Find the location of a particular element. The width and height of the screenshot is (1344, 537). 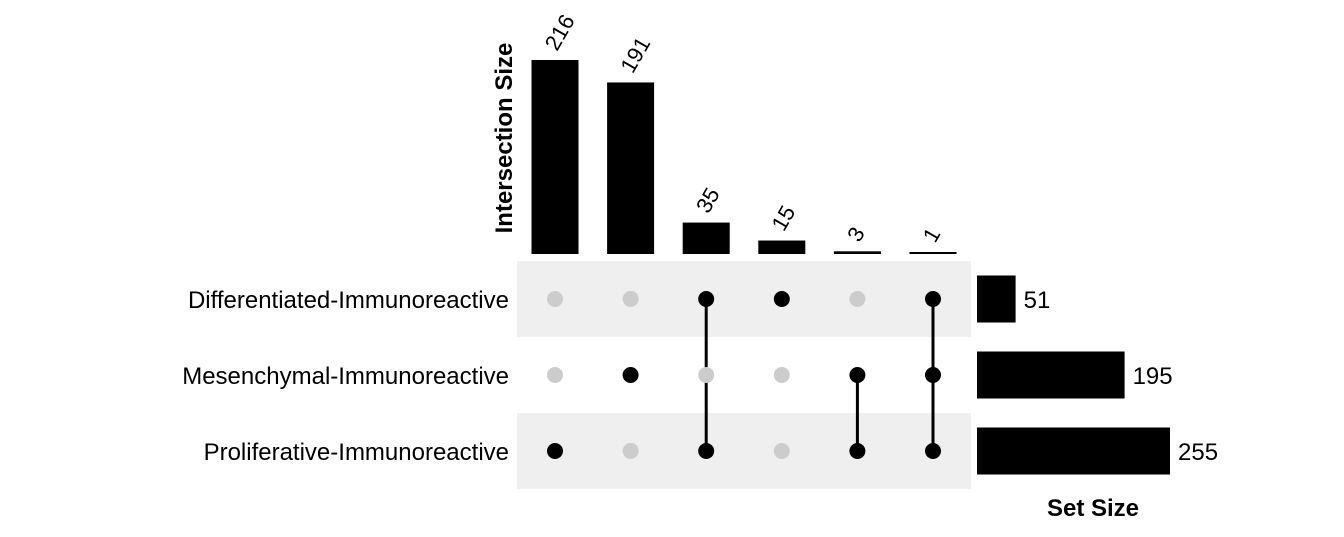

membership-matrix is located at coordinates (744, 375).